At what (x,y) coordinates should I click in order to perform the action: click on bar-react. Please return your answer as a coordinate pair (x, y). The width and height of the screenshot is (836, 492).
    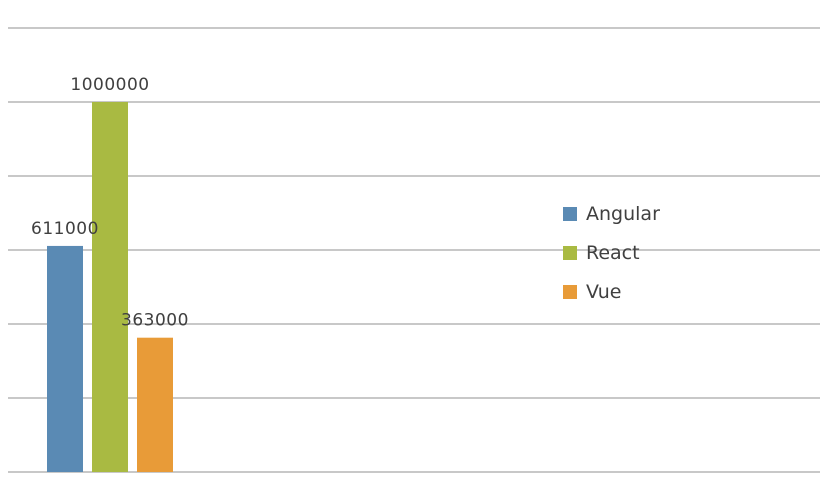
    Looking at the image, I should click on (110, 287).